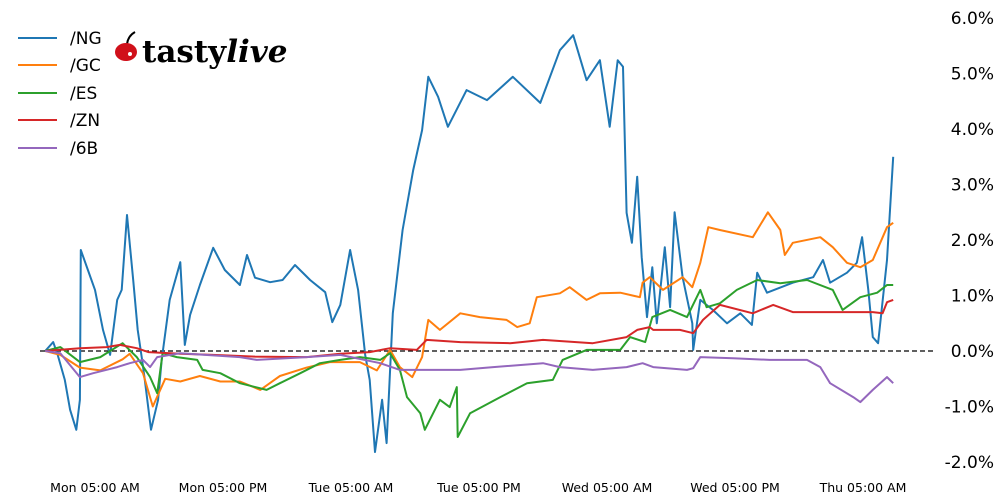  What do you see at coordinates (184, 52) in the screenshot?
I see `logo-text-main: tasty` at bounding box center [184, 52].